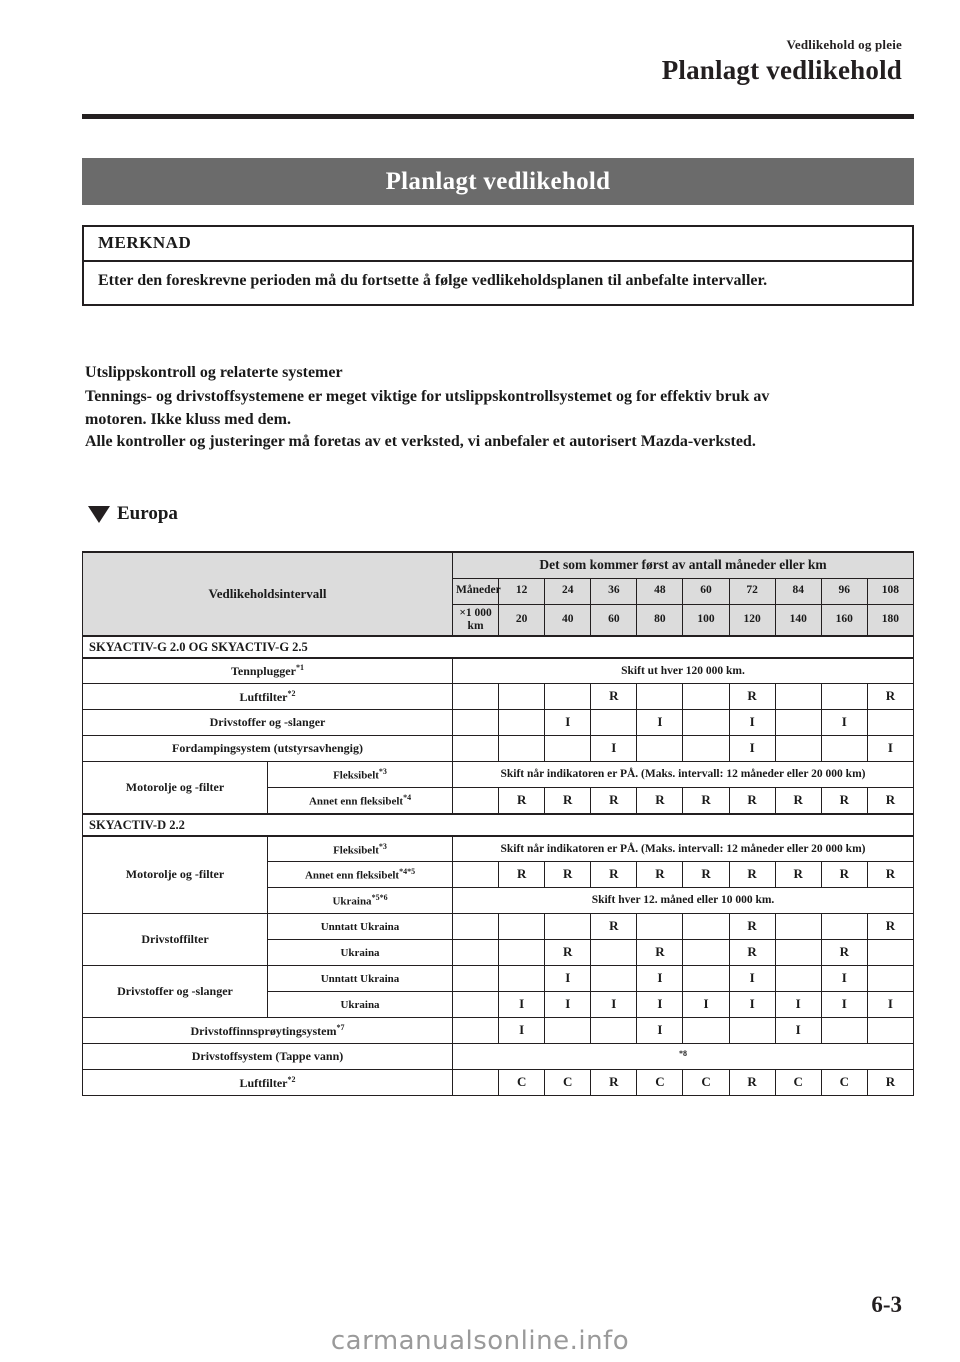  What do you see at coordinates (360, 801) in the screenshot?
I see `sub-label-annet-g: Annet enn fleksibelt*4` at bounding box center [360, 801].